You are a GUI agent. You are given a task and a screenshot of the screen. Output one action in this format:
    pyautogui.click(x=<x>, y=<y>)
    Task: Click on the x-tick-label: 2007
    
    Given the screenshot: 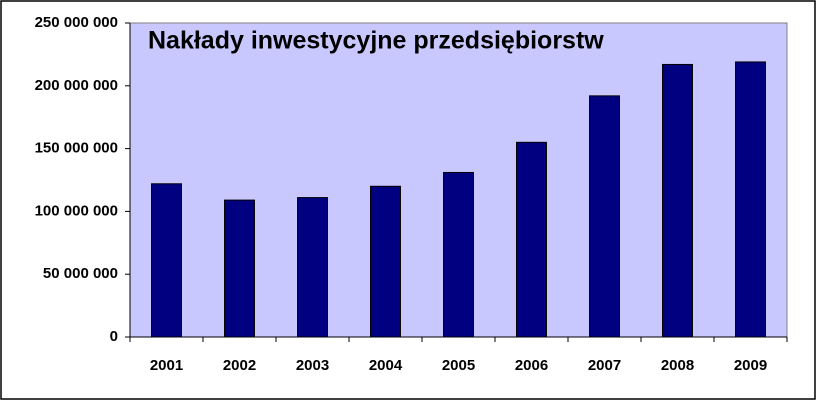 What is the action you would take?
    pyautogui.click(x=604, y=365)
    